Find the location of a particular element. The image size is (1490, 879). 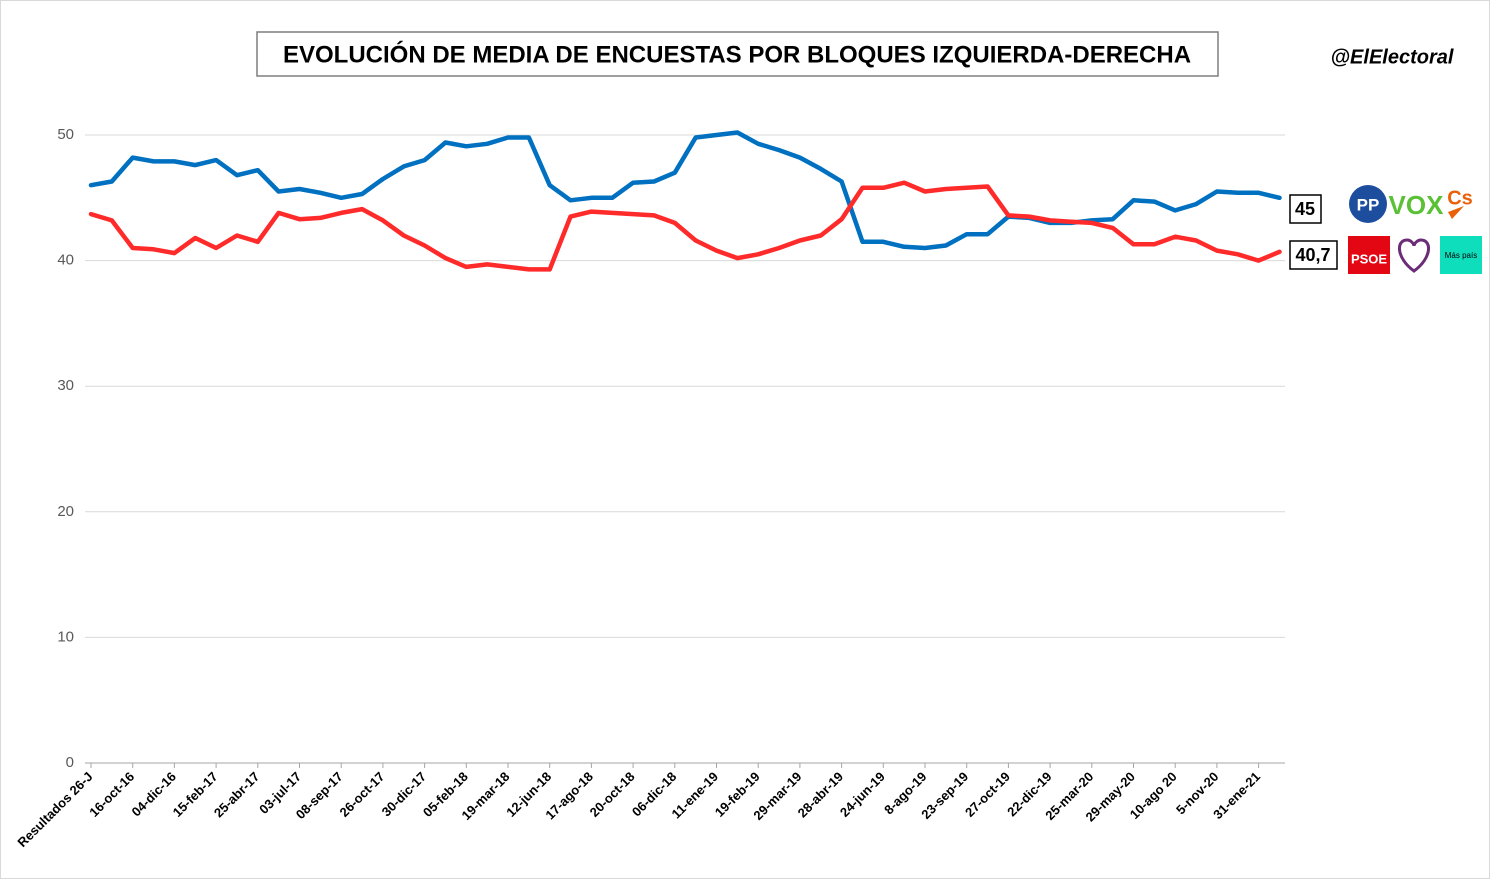

psoe-logo is located at coordinates (1369, 255).